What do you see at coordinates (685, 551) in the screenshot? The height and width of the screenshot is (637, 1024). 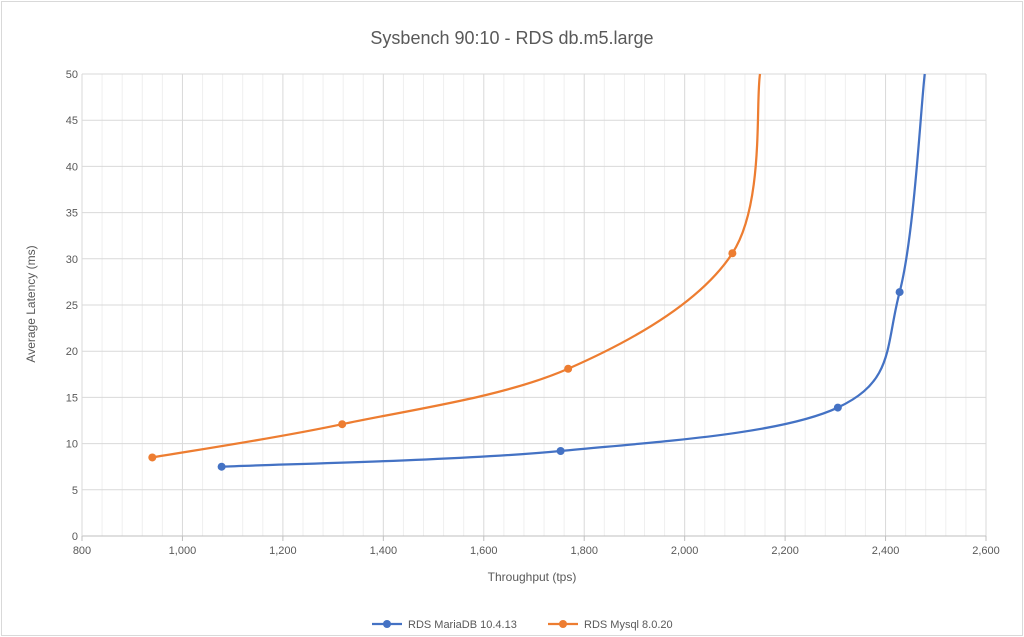 I see `x-tick-label: 2,000` at bounding box center [685, 551].